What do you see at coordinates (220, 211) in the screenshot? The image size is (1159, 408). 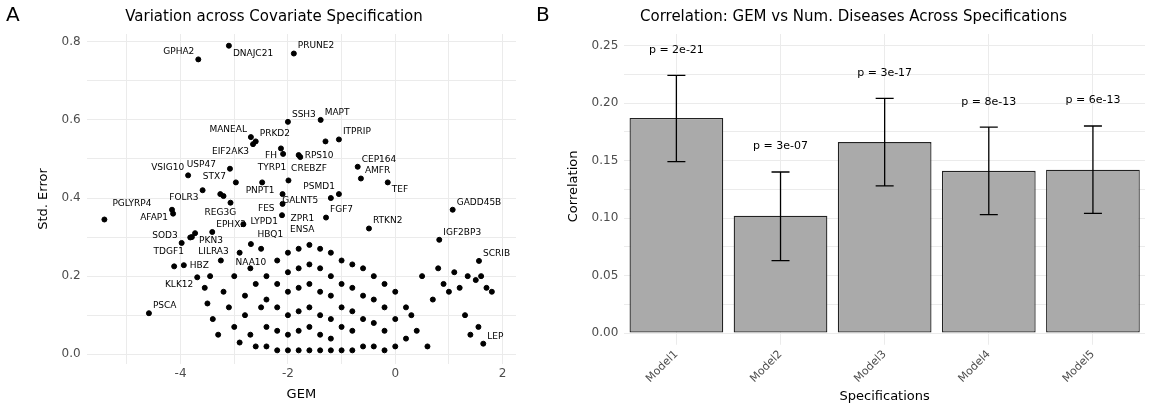 I see `annotation: REG3G` at bounding box center [220, 211].